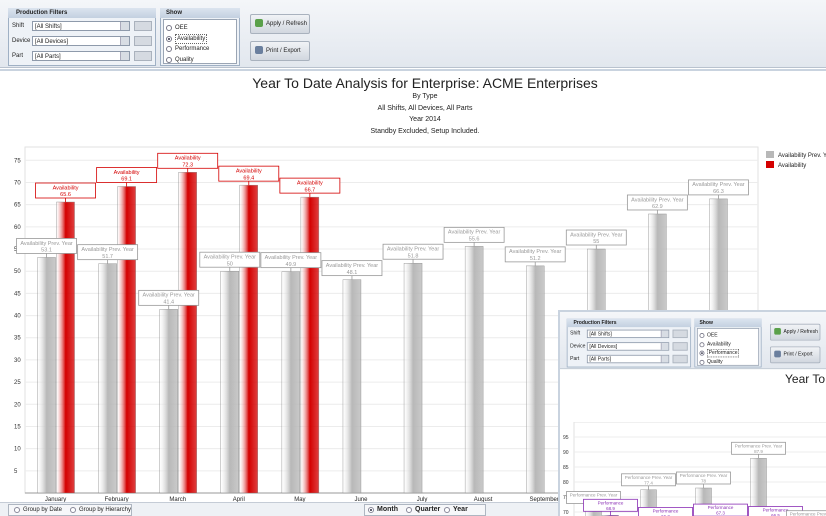 Image resolution: width=826 pixels, height=516 pixels. Describe the element at coordinates (422, 499) in the screenshot. I see `x-tick-label: July` at that location.